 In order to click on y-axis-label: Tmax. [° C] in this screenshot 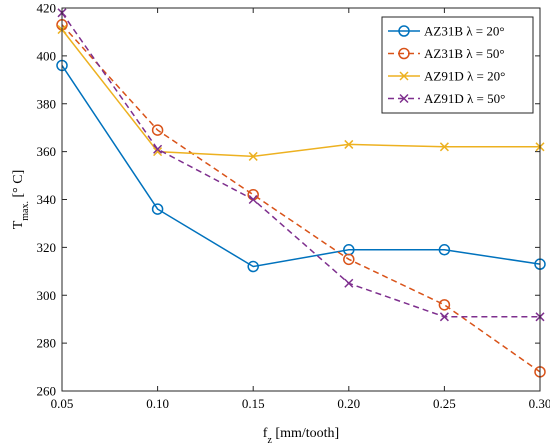, I will do `click(21, 200)`.